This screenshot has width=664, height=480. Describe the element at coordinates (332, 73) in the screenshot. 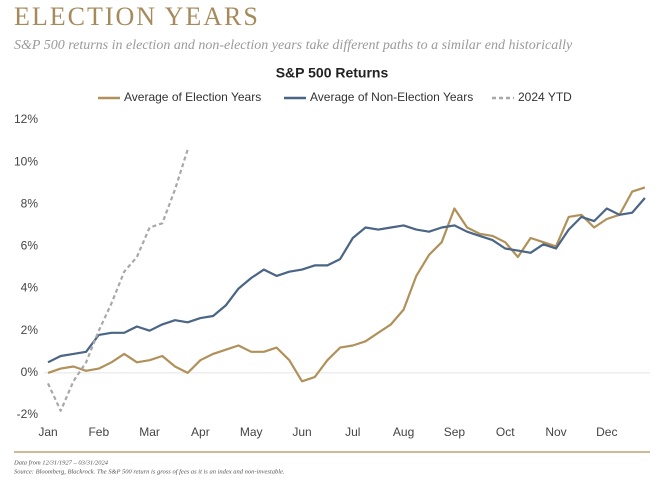

I see `chart-title: S&P 500 Returns` at that location.